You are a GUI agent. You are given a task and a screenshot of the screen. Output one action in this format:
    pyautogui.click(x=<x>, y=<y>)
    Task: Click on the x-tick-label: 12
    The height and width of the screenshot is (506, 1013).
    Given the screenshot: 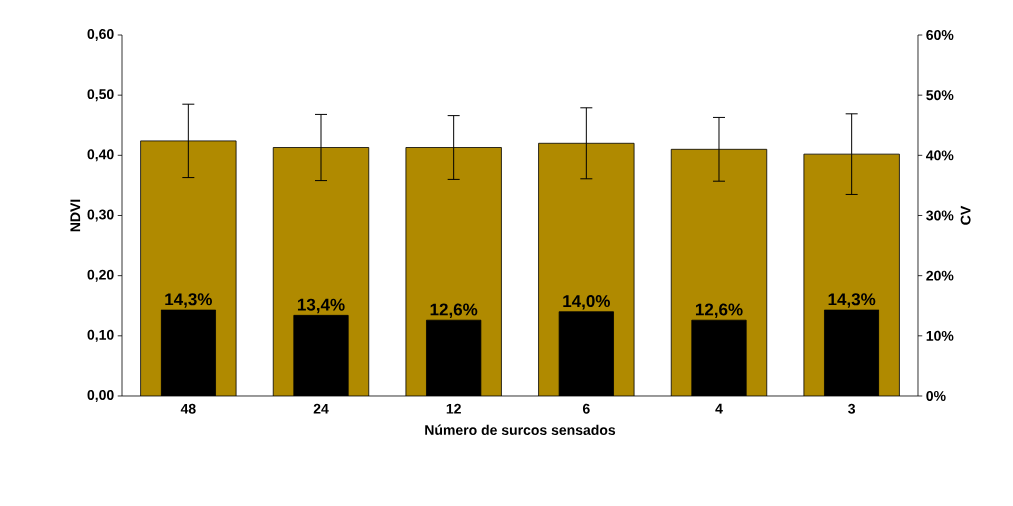 What is the action you would take?
    pyautogui.click(x=453, y=408)
    